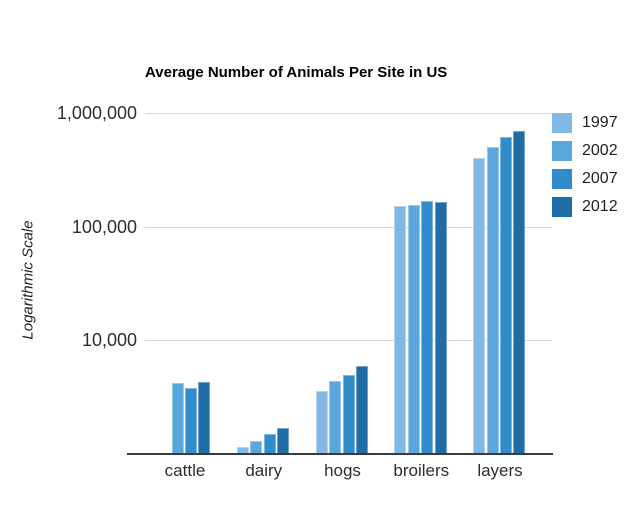 The width and height of the screenshot is (630, 512). What do you see at coordinates (427, 327) in the screenshot?
I see `bar-2007-broilers` at bounding box center [427, 327].